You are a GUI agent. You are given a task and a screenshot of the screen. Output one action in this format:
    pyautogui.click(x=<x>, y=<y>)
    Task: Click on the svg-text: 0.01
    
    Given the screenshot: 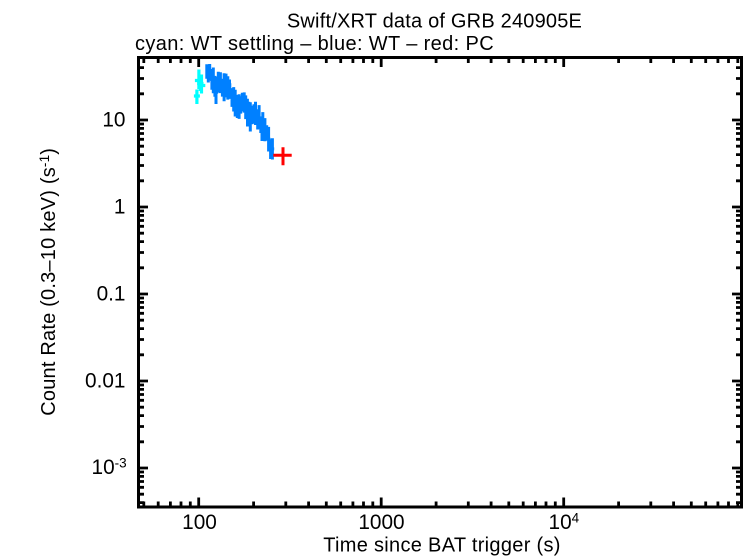 What is the action you would take?
    pyautogui.click(x=105, y=381)
    